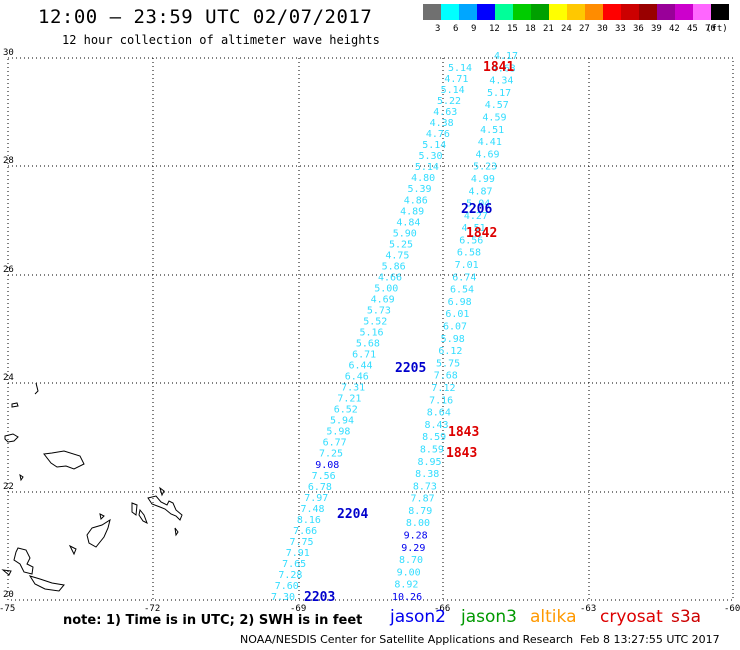 The height and width of the screenshot is (650, 740). I want to click on swh-value-right-track: 5.04, so click(478, 204).